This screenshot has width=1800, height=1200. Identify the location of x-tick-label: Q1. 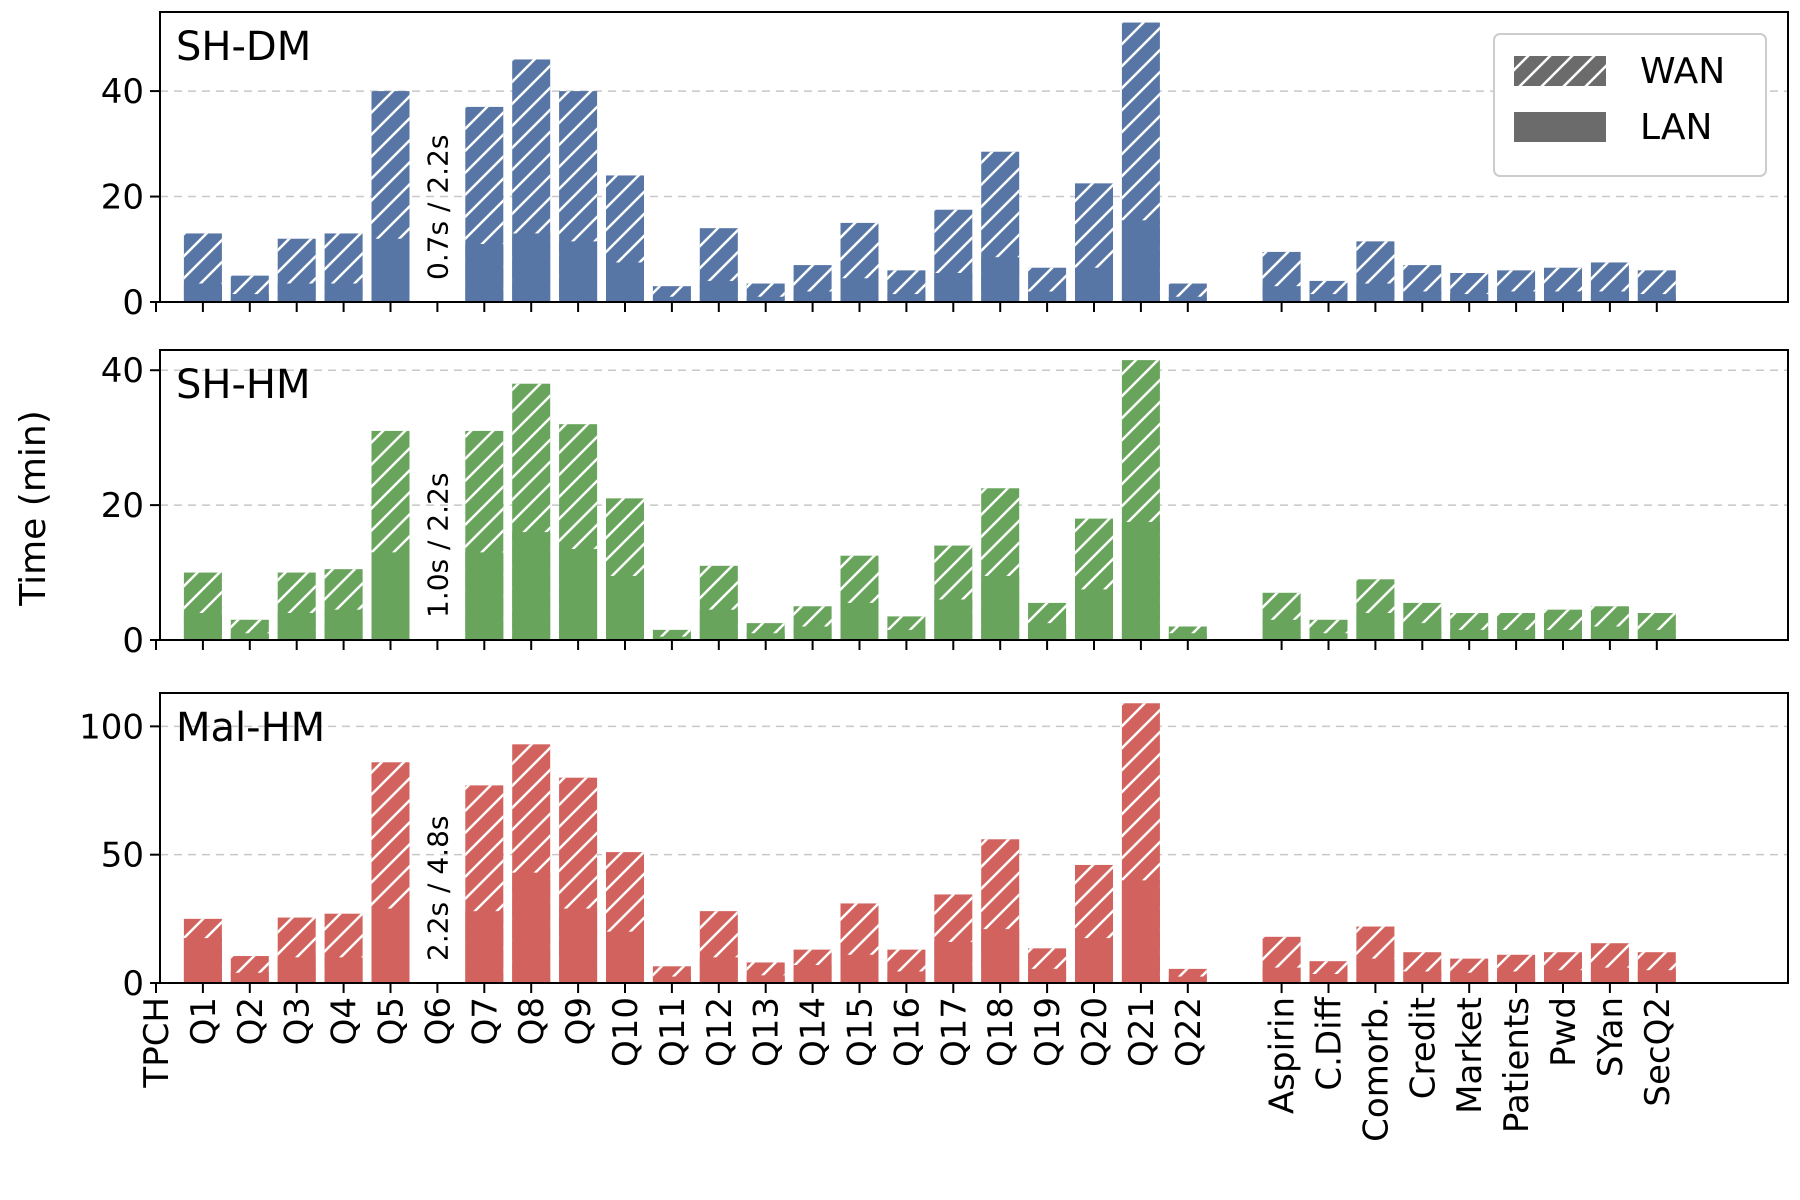
(204, 1021).